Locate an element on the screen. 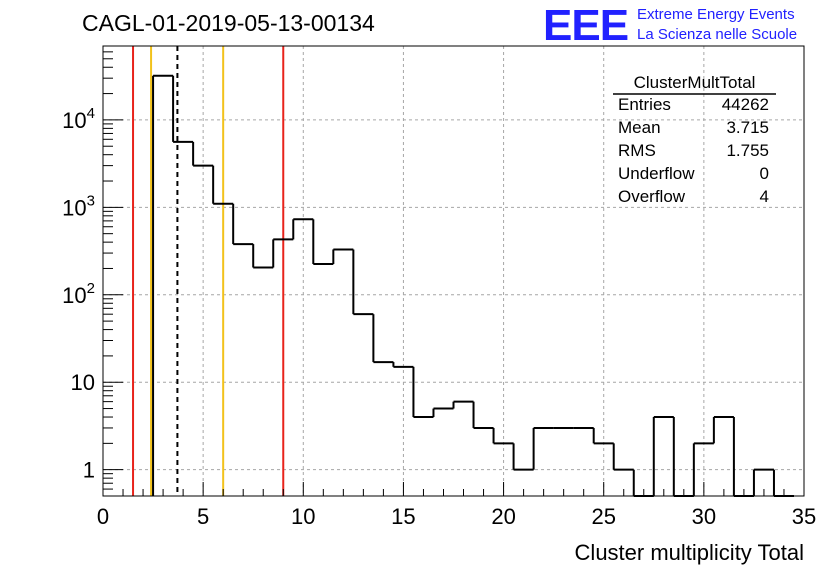  stats-row-value: 4 is located at coordinates (764, 196).